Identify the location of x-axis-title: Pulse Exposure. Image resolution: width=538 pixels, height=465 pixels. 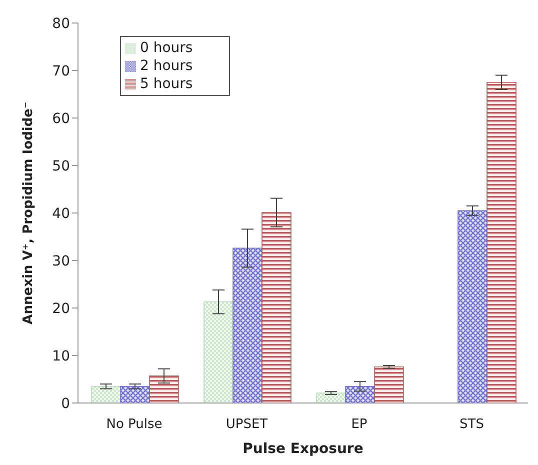
(303, 449).